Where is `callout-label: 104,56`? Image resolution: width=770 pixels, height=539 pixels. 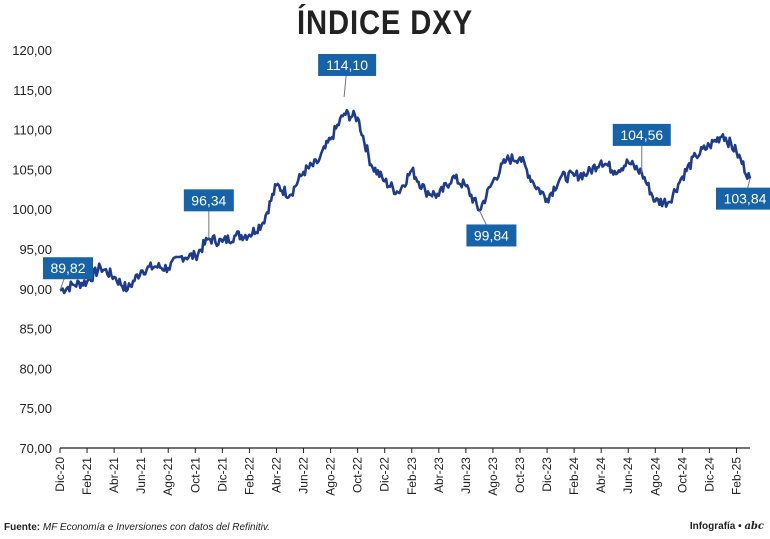 callout-label: 104,56 is located at coordinates (641, 135).